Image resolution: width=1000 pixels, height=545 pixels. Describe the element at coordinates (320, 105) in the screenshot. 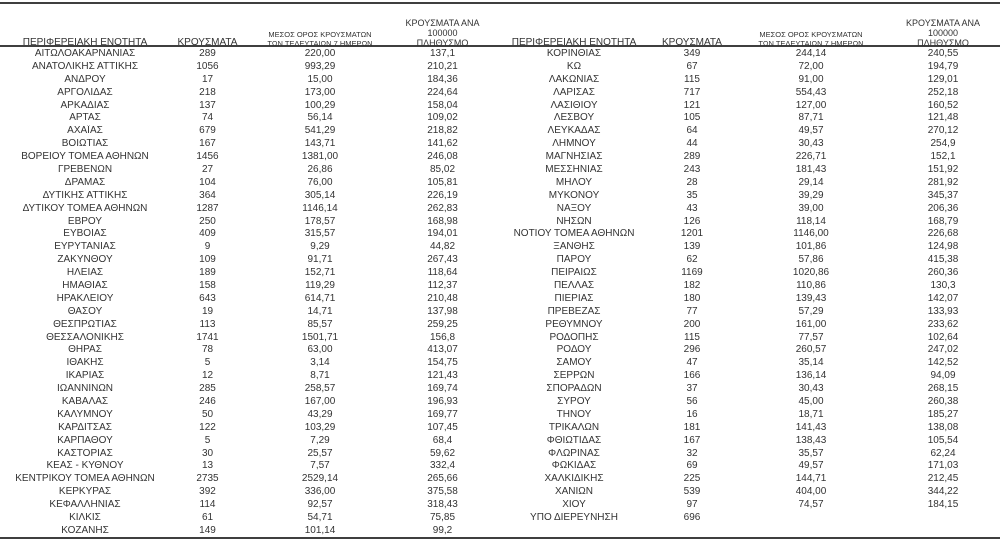

I see `avg7day-cell: 100,29` at that location.